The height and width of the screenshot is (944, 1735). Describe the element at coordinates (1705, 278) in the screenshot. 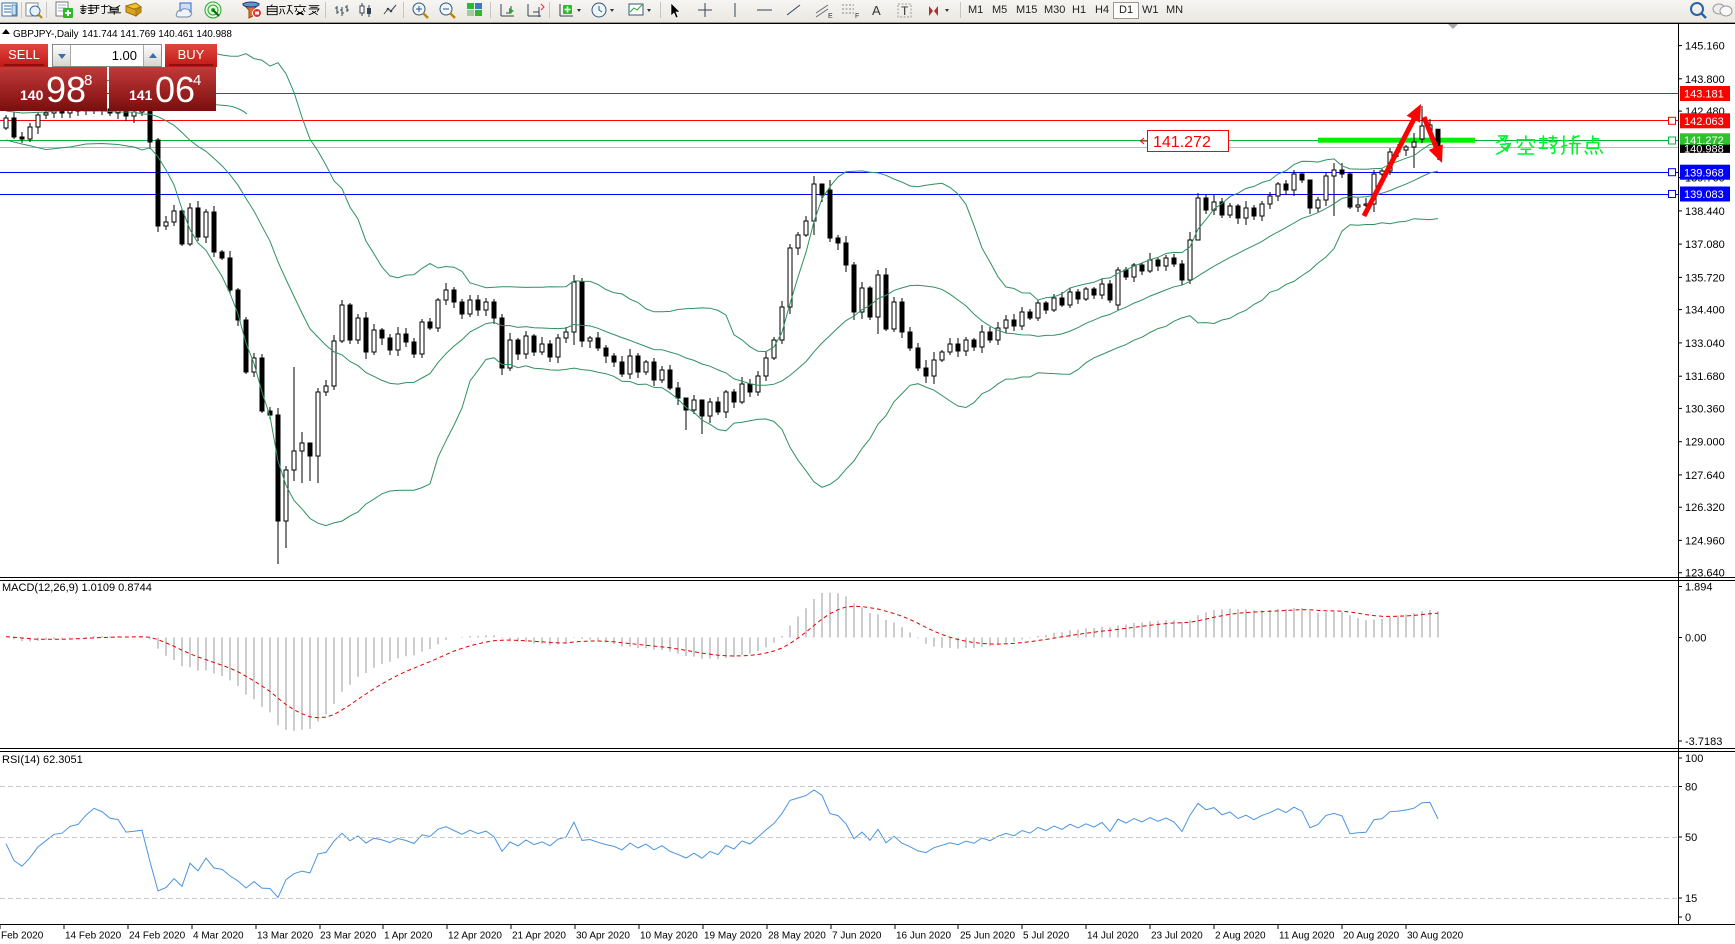

I see `svg-text: 135.720` at that location.